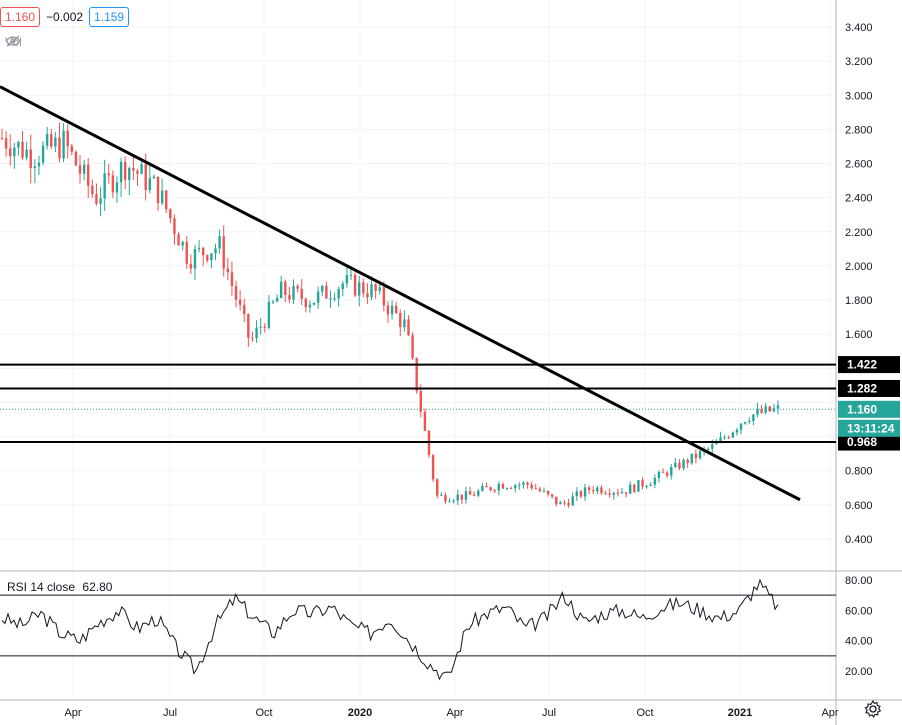 The image size is (902, 725). I want to click on price-axis-tick: 3.000, so click(859, 96).